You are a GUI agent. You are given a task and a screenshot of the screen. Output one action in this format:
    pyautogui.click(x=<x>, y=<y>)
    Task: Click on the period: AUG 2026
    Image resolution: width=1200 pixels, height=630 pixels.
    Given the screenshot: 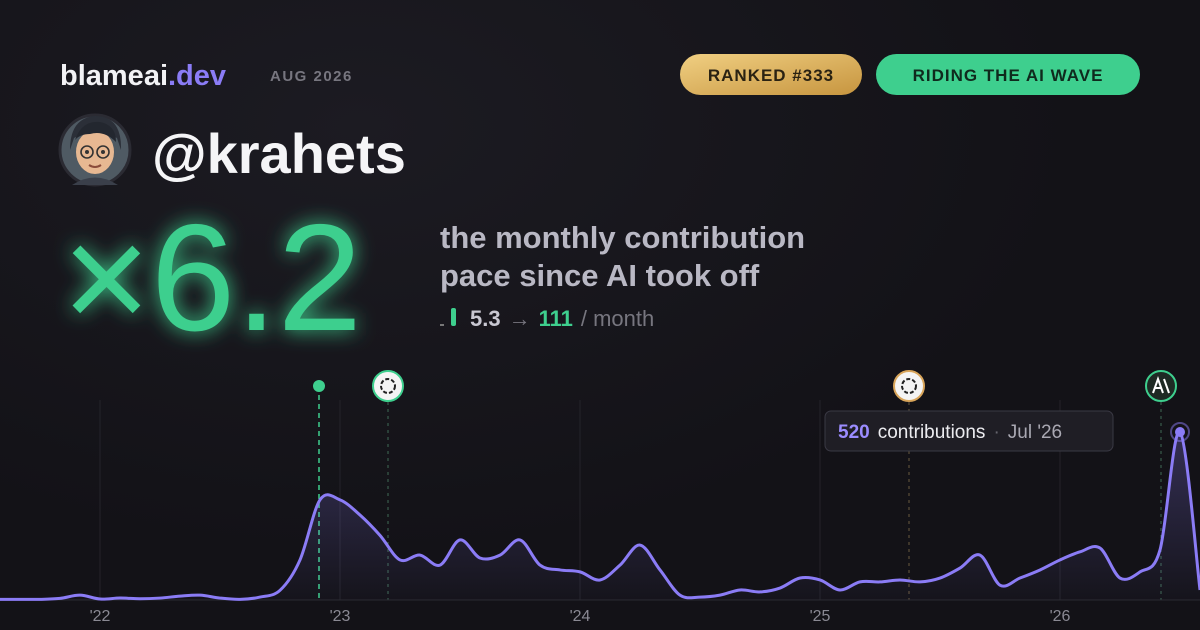 What is the action you would take?
    pyautogui.click(x=311, y=76)
    